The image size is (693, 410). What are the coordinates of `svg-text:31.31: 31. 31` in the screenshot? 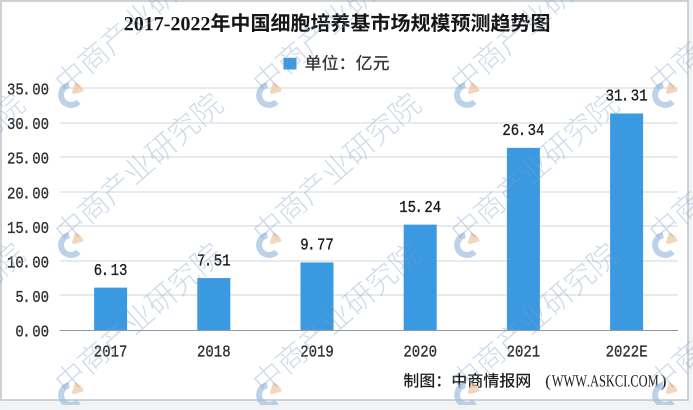 It's located at (627, 97).